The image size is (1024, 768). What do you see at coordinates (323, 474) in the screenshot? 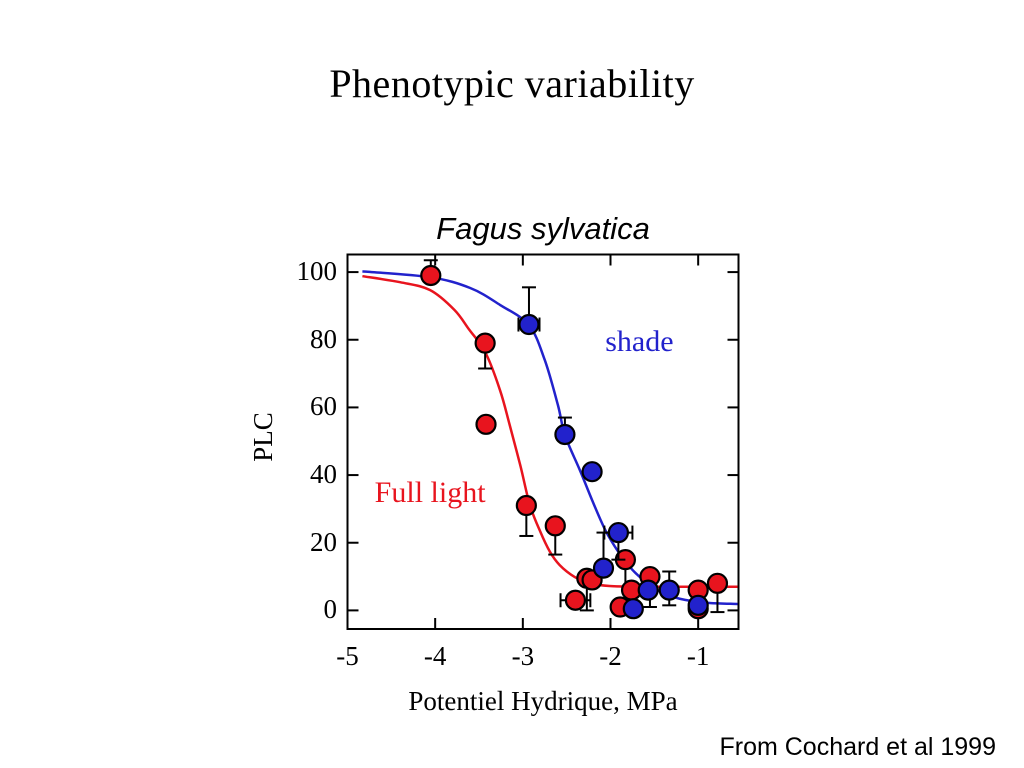
I see `y-tick-label: 40` at bounding box center [323, 474].